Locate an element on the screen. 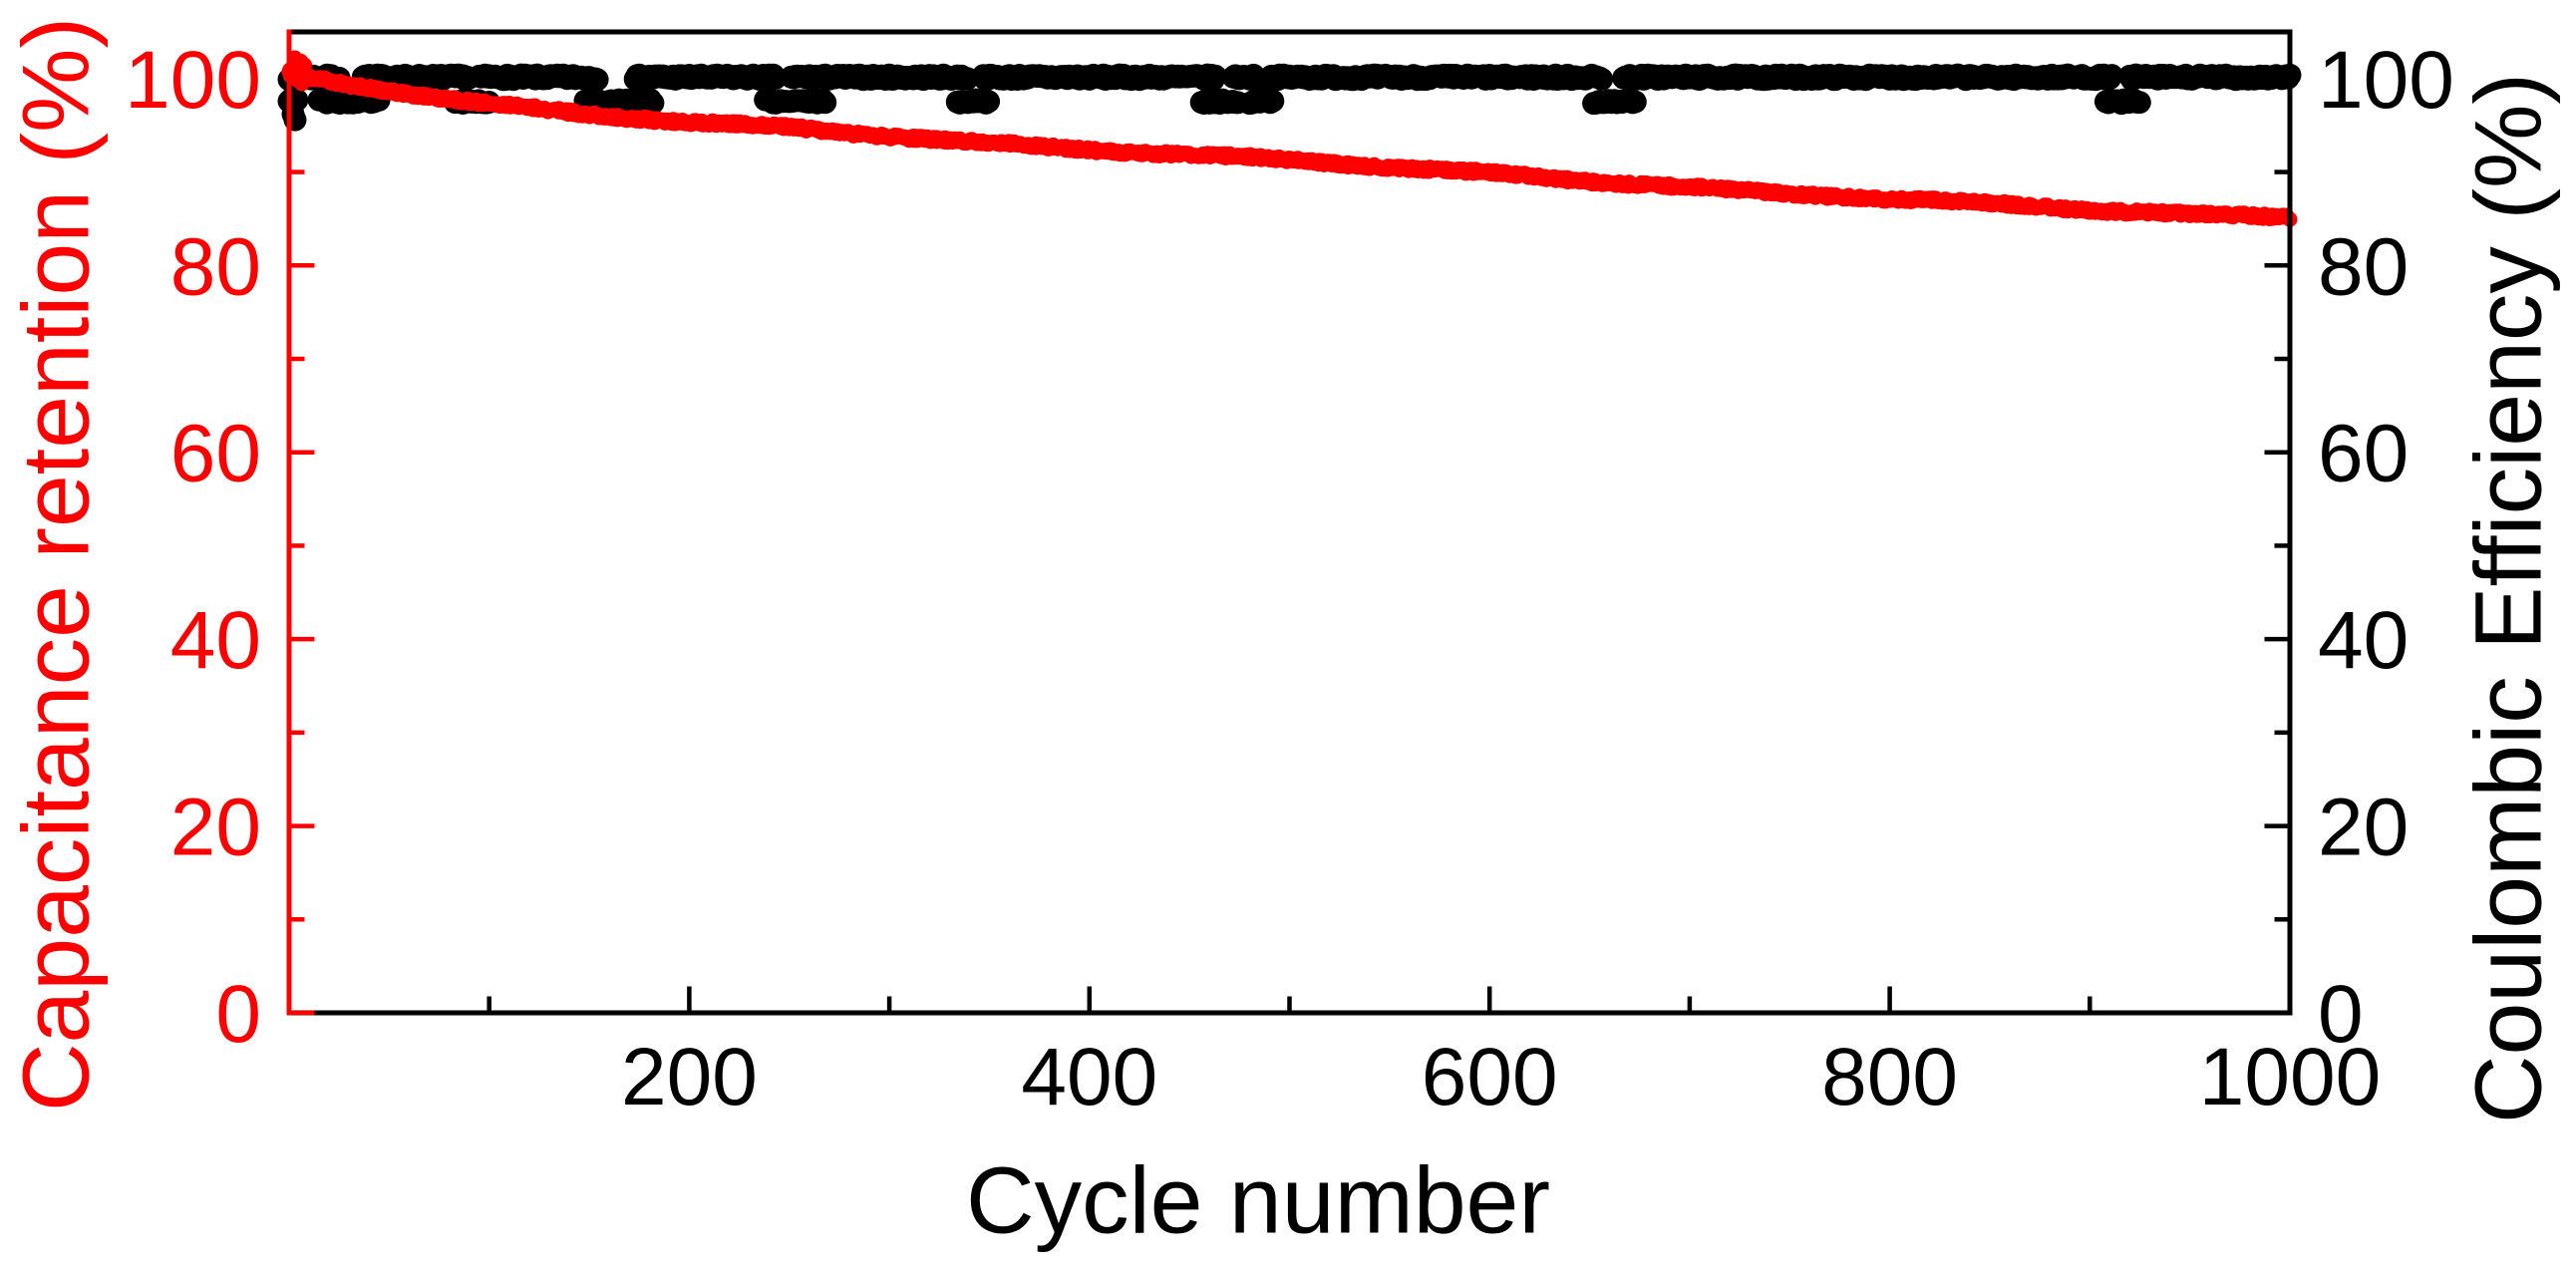 This screenshot has height=1275, width=2576. y-right-tick-label: 0 is located at coordinates (2341, 1014).